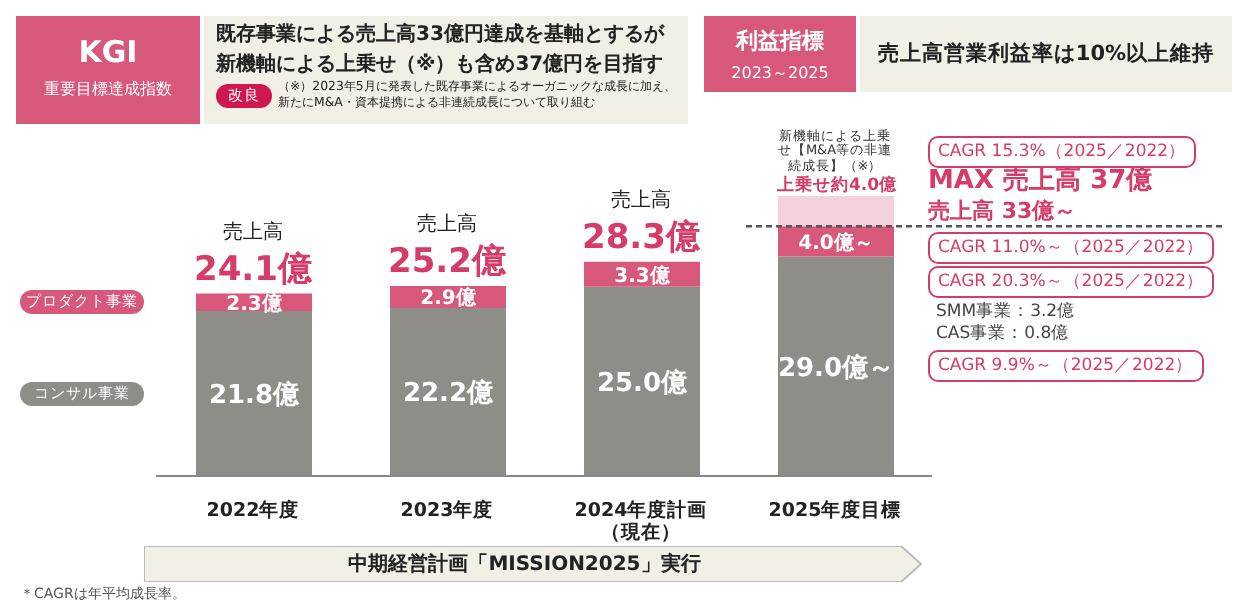 This screenshot has height=612, width=1248. What do you see at coordinates (524, 564) in the screenshot?
I see `text: 中期経営計画「MISSION2025」実行` at bounding box center [524, 564].